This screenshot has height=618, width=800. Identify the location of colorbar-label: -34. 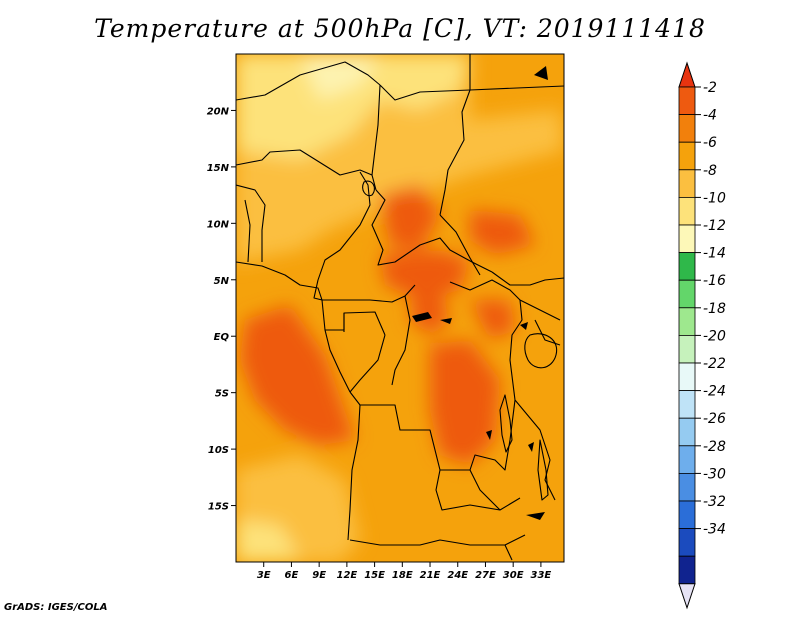
(714, 530).